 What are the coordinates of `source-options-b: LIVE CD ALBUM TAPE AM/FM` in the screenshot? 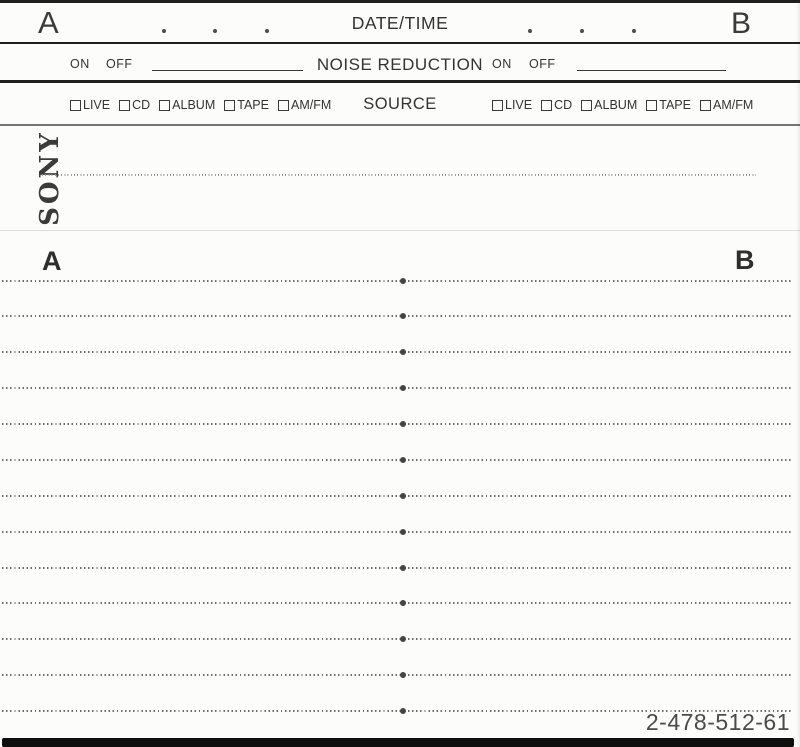 It's located at (622, 105).